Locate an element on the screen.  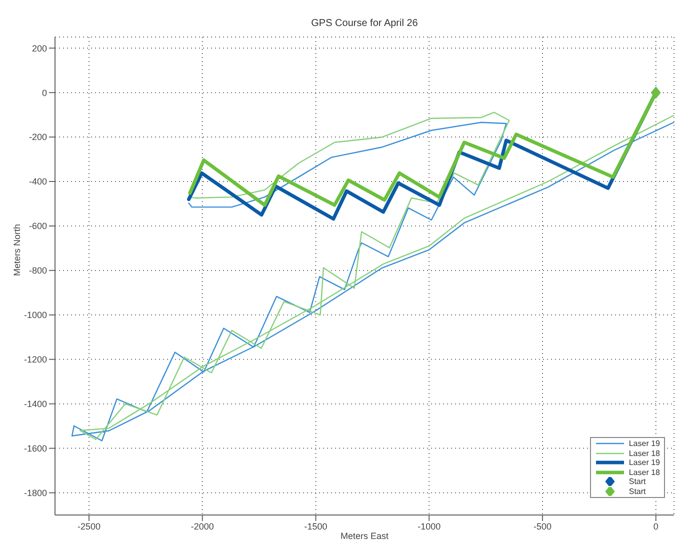
y-axis-title: Meters North is located at coordinates (17, 250).